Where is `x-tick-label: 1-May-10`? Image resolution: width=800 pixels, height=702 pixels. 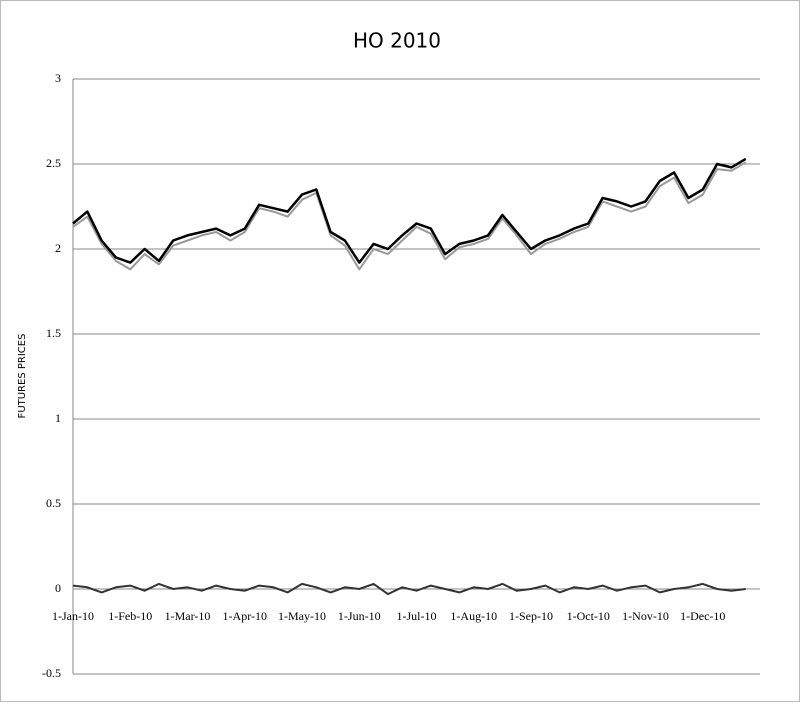
x-tick-label: 1-May-10 is located at coordinates (302, 616).